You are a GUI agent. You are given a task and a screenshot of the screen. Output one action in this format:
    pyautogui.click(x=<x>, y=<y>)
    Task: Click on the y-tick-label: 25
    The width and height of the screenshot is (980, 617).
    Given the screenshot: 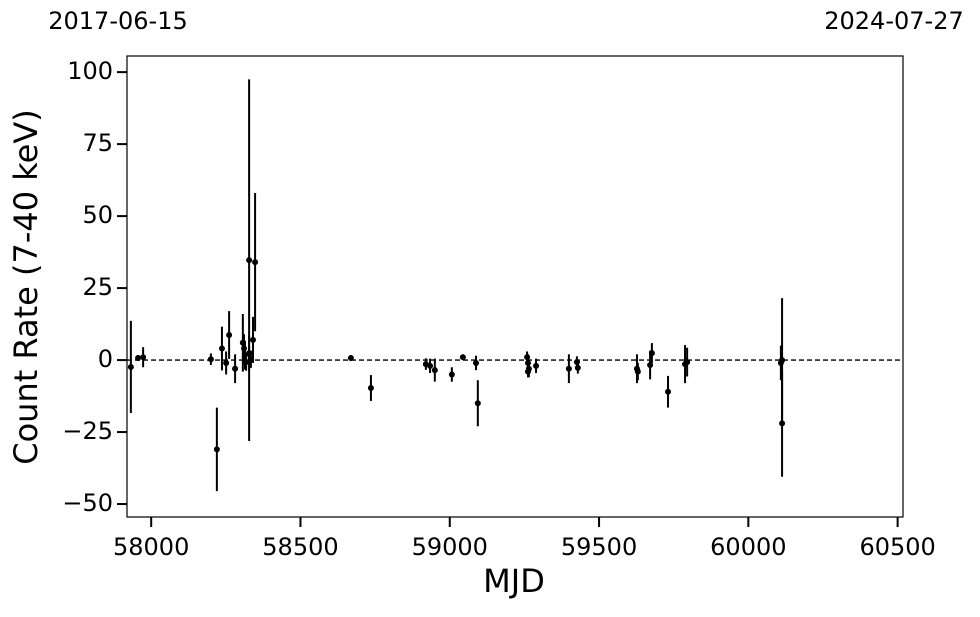 What is the action you would take?
    pyautogui.click(x=97, y=287)
    